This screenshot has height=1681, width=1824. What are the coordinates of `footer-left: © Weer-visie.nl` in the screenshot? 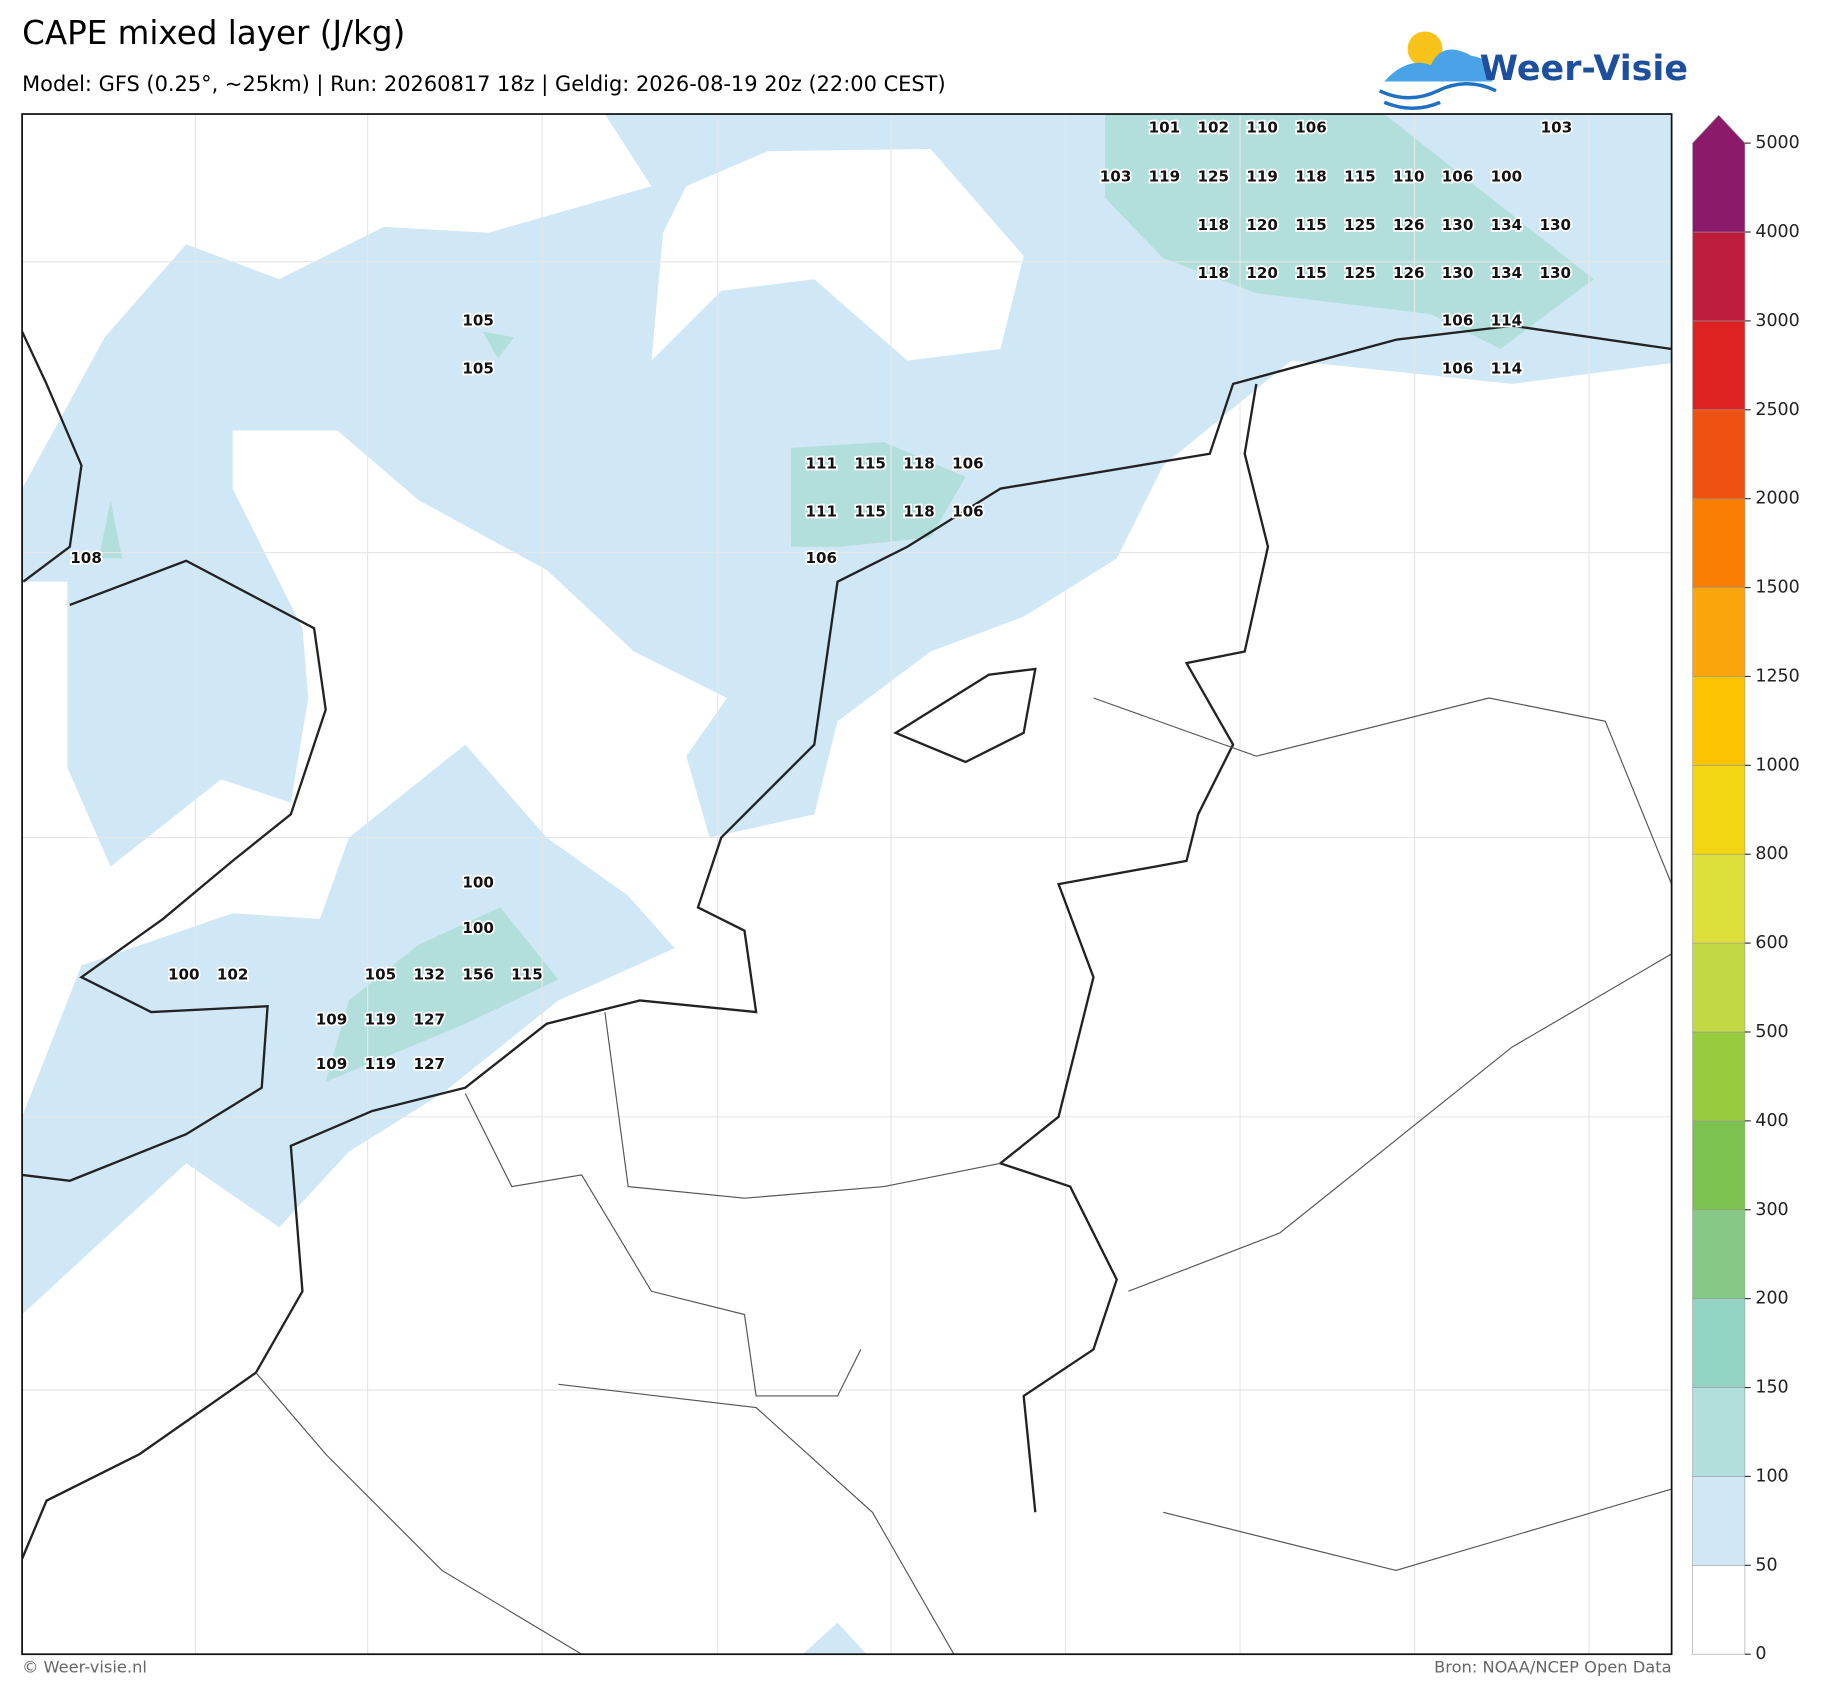 It's located at (84, 1667).